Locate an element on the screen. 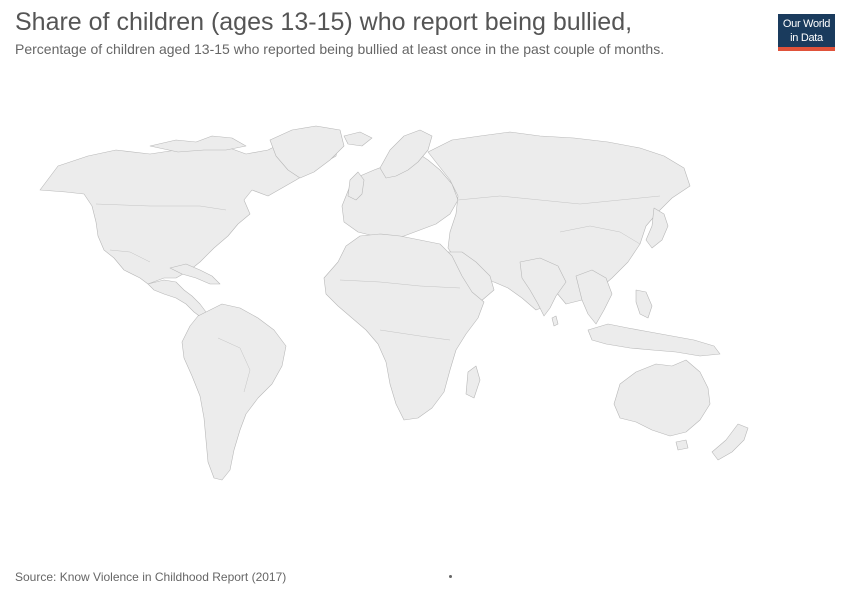 This screenshot has height=600, width=850. sri-lanka is located at coordinates (555, 321).